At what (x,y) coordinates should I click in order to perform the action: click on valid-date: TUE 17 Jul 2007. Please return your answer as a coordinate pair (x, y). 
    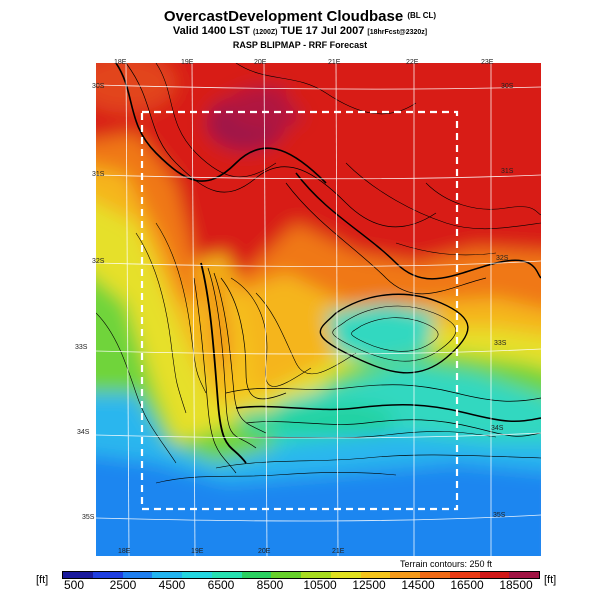
    Looking at the image, I should click on (322, 31).